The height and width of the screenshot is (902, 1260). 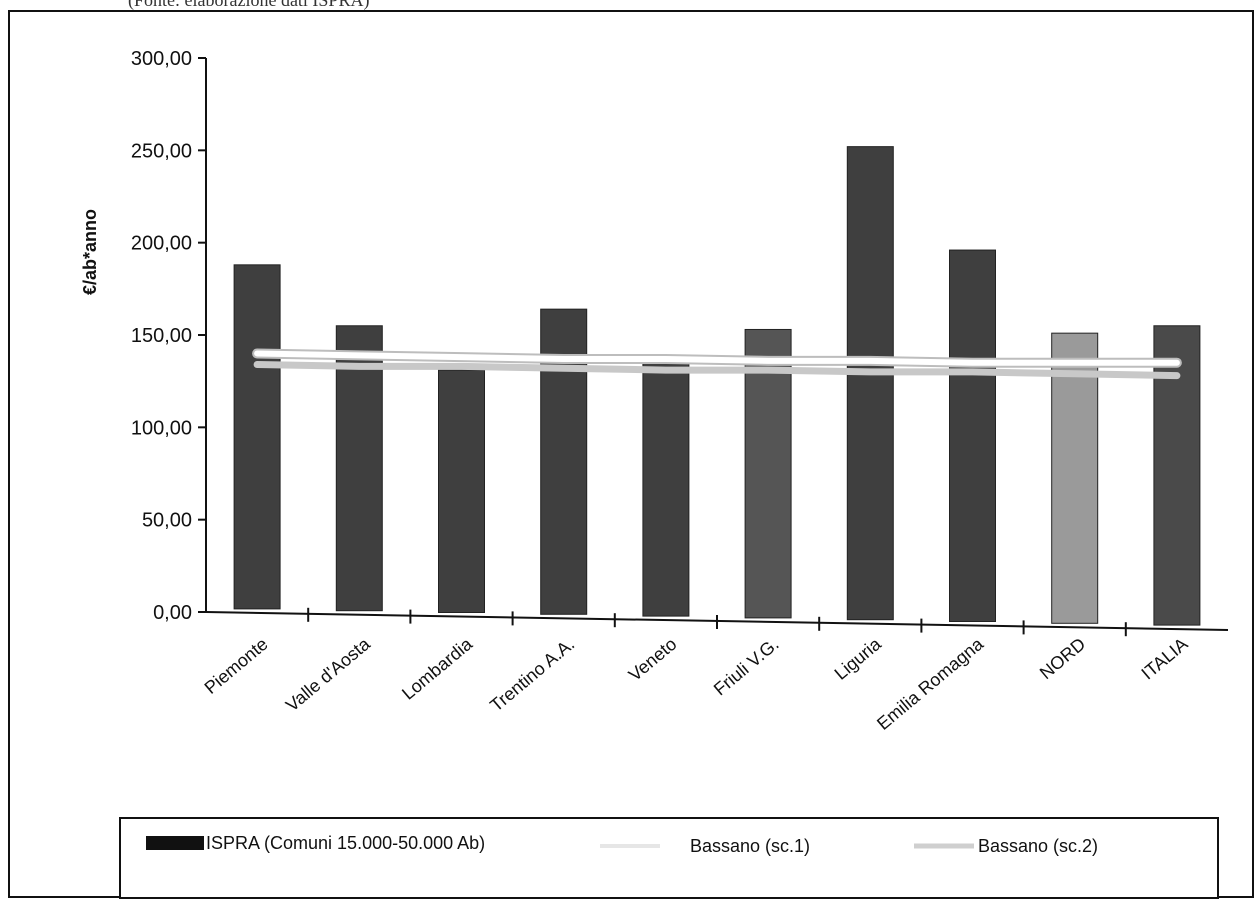 What do you see at coordinates (161, 244) in the screenshot?
I see `y-tick-label: 200,00` at bounding box center [161, 244].